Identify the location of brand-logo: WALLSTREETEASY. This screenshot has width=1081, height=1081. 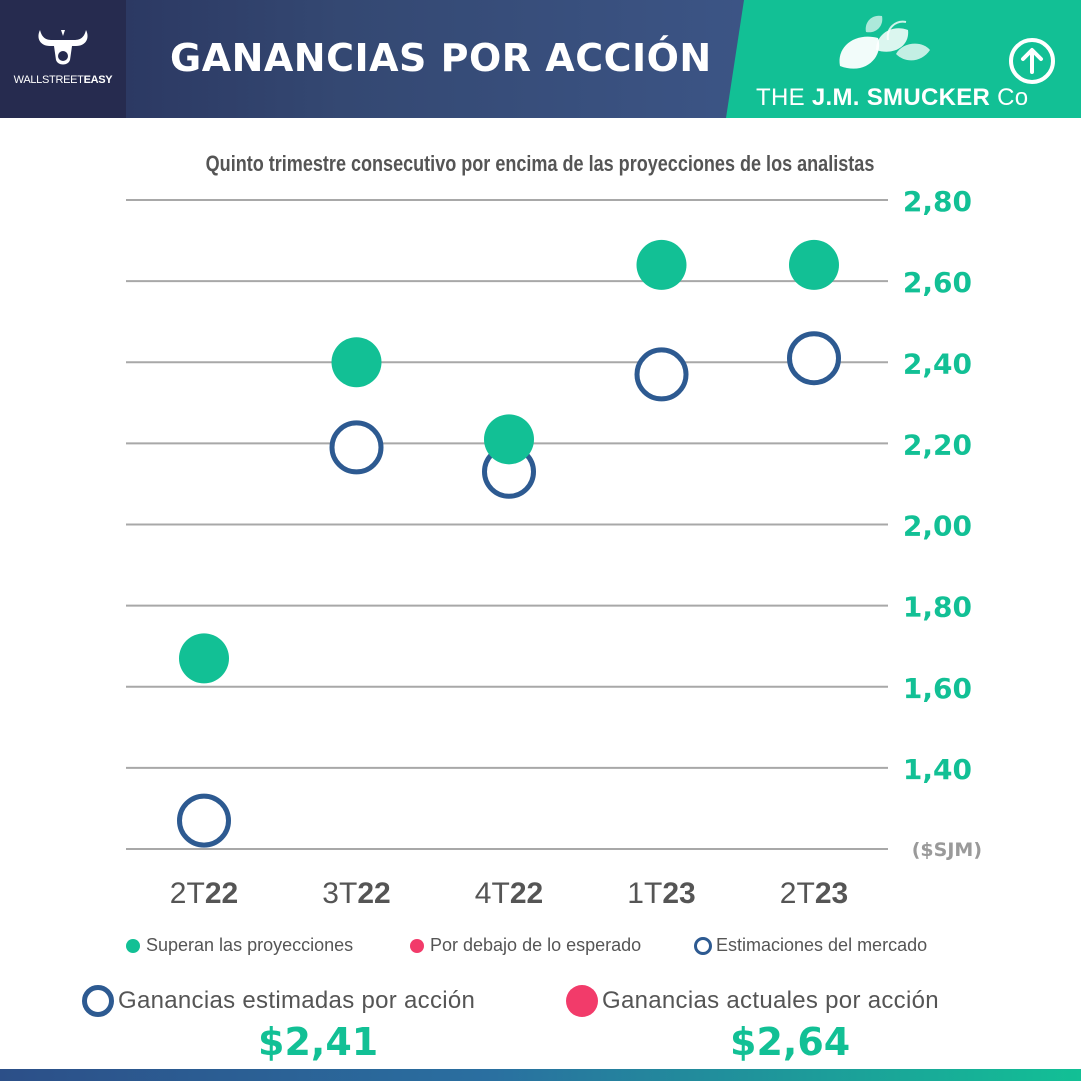
(63, 59).